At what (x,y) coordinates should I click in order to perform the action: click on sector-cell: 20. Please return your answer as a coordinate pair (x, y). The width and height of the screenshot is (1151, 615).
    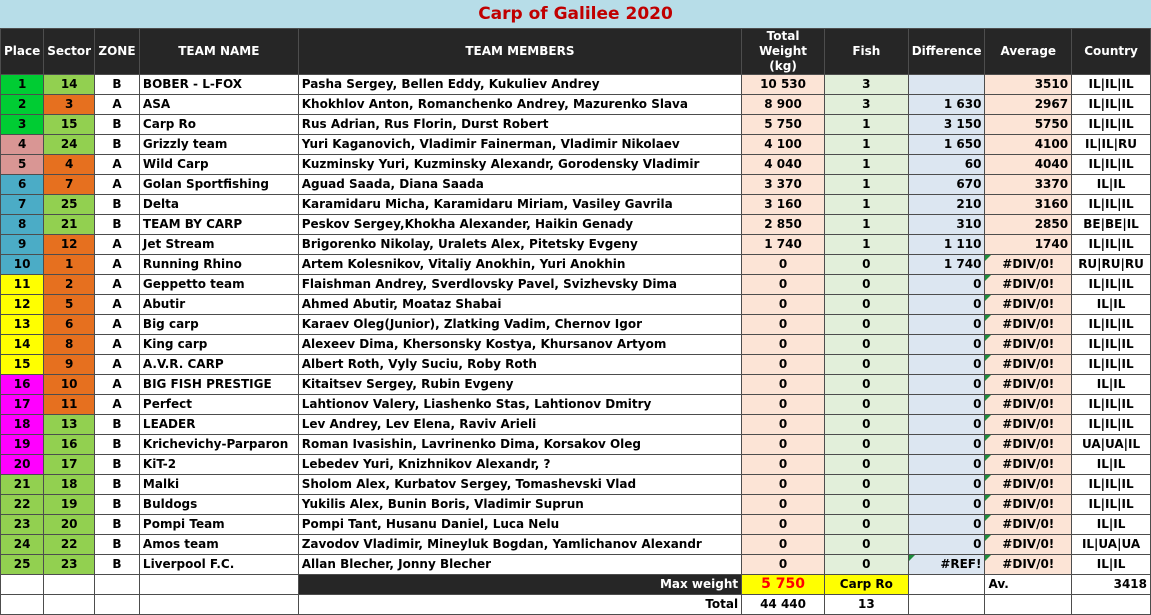
    Looking at the image, I should click on (69, 524).